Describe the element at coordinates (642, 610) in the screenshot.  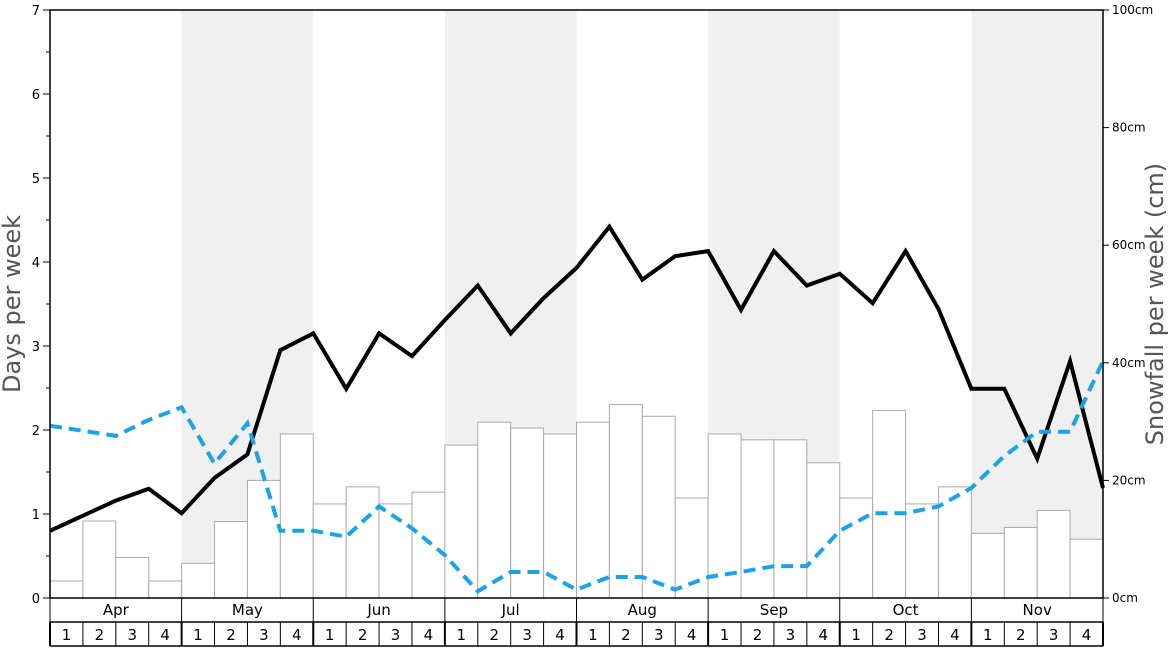
I see `month-label: Aug` at that location.